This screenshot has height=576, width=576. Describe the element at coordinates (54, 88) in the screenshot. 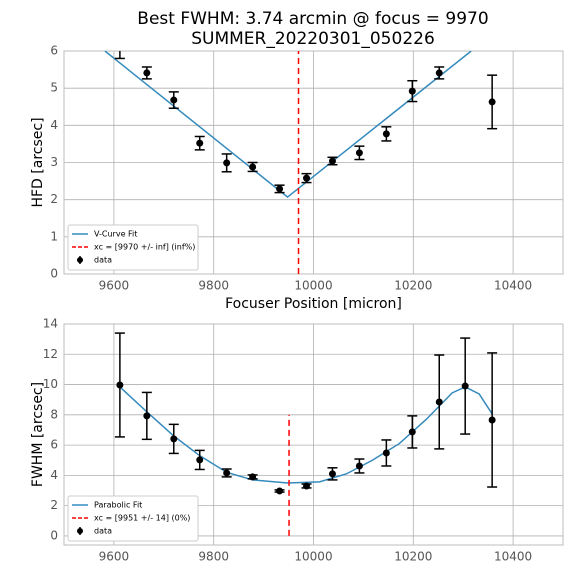

I see `y-tick-label: 5` at that location.